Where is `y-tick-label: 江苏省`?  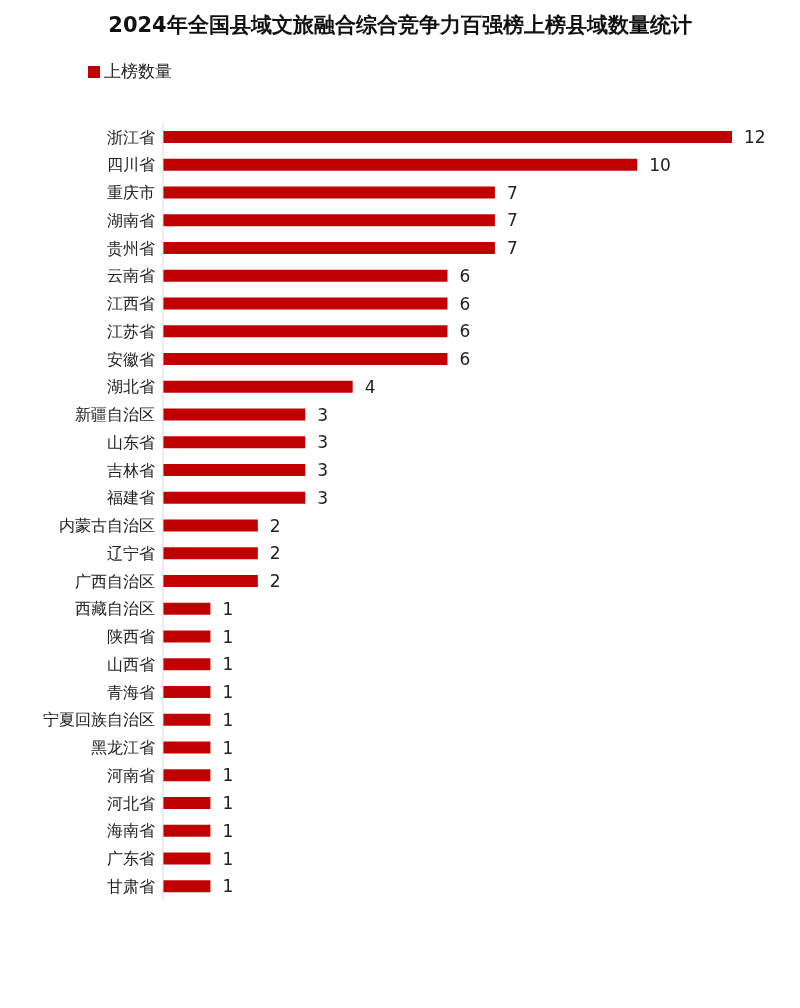 y-tick-label: 江苏省 is located at coordinates (131, 331).